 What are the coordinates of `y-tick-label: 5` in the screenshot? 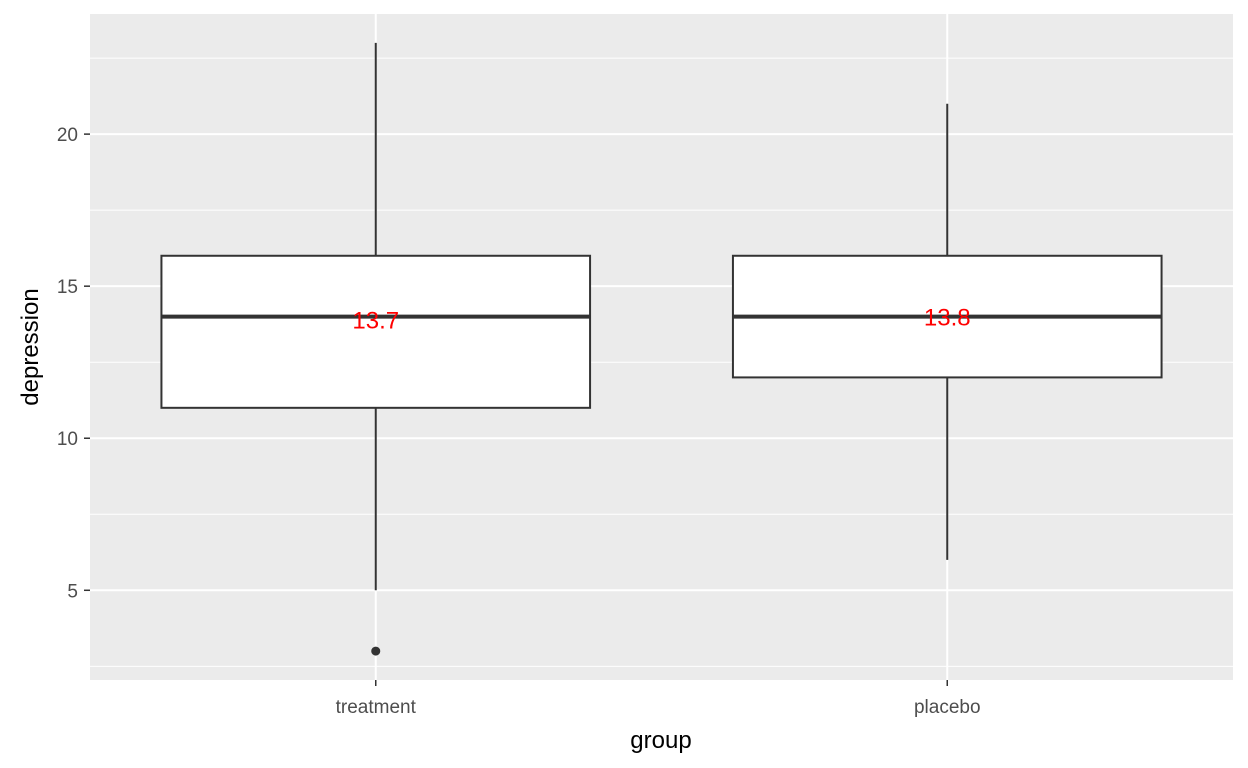 It's located at (72, 591).